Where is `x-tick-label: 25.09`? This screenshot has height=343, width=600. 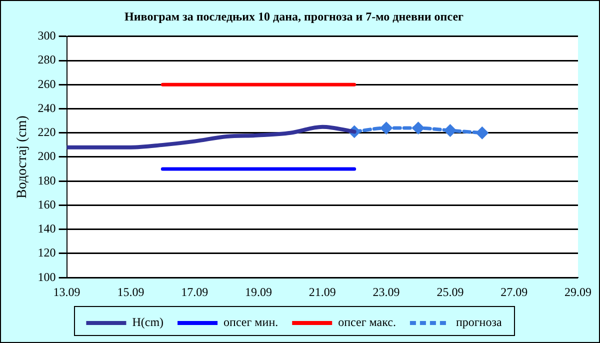
x-tick-label: 25.09 is located at coordinates (450, 291).